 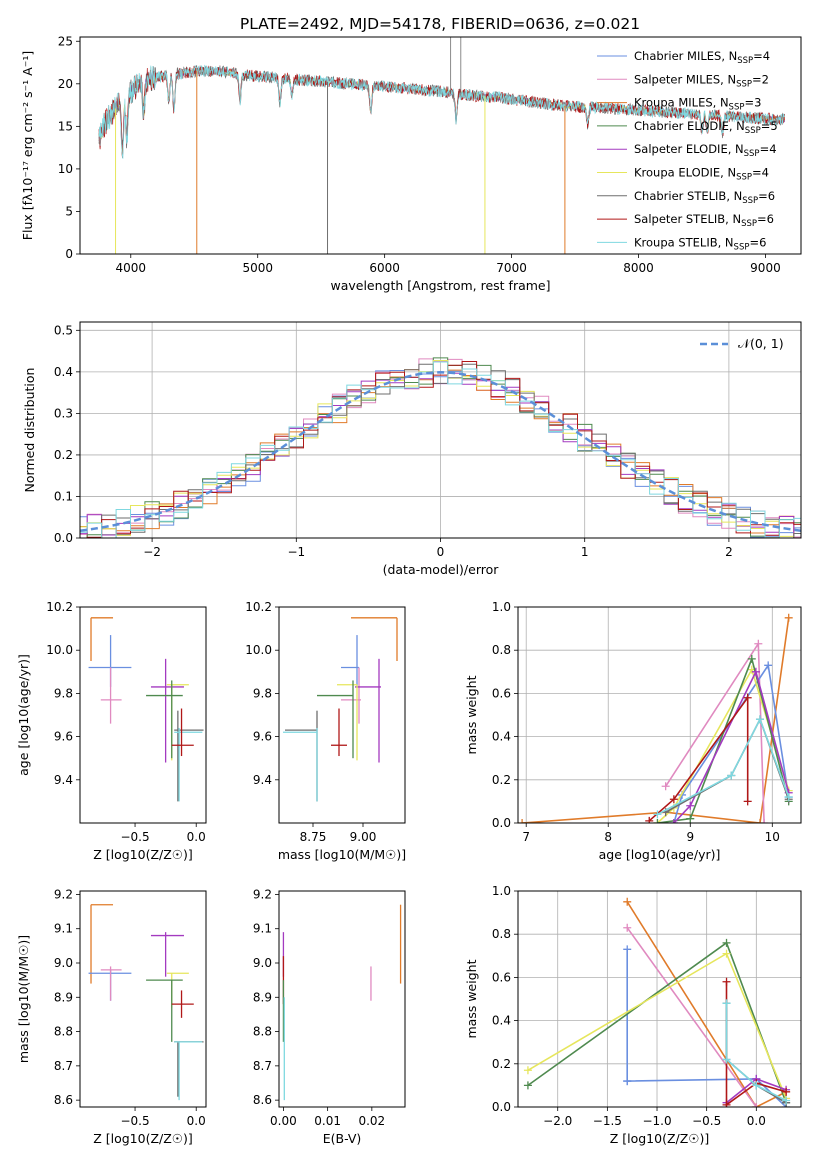 I want to click on histogram-salpeter-miles, so click(x=440, y=448).